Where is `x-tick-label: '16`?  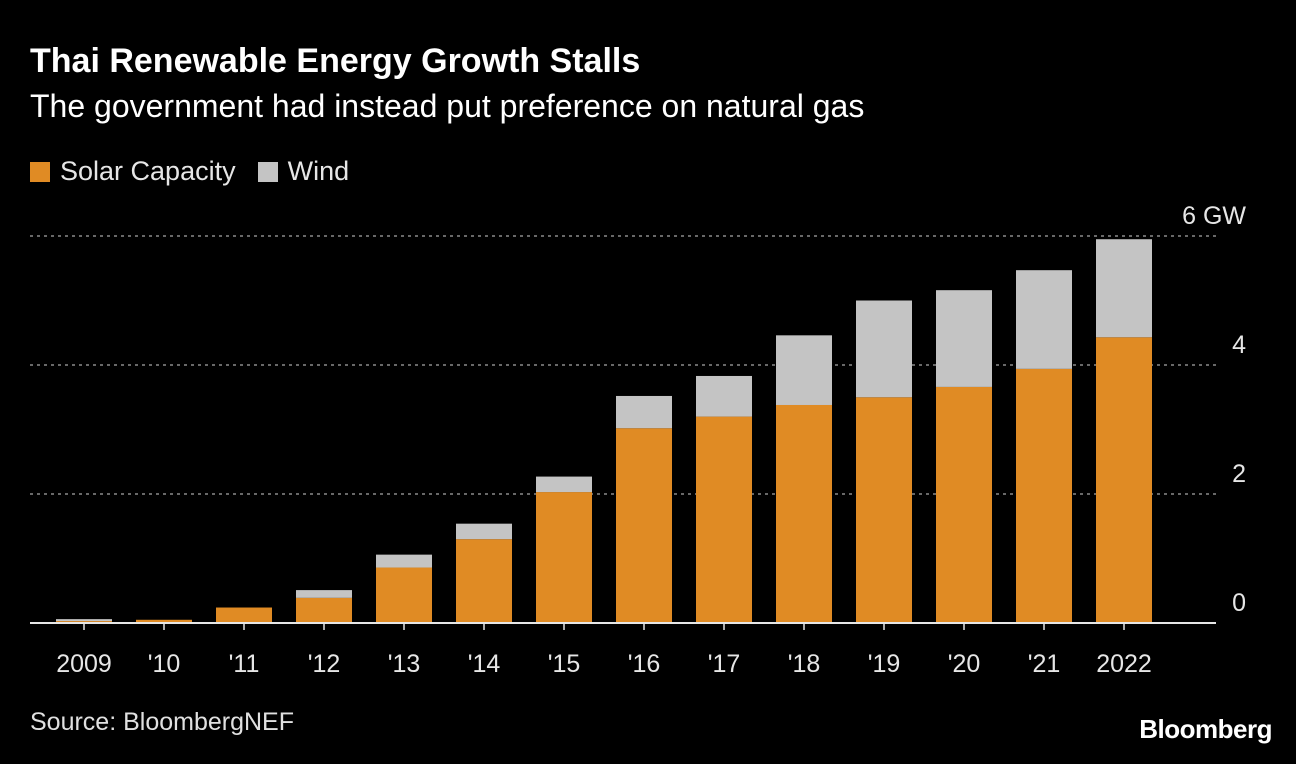
x-tick-label: '16 is located at coordinates (644, 664).